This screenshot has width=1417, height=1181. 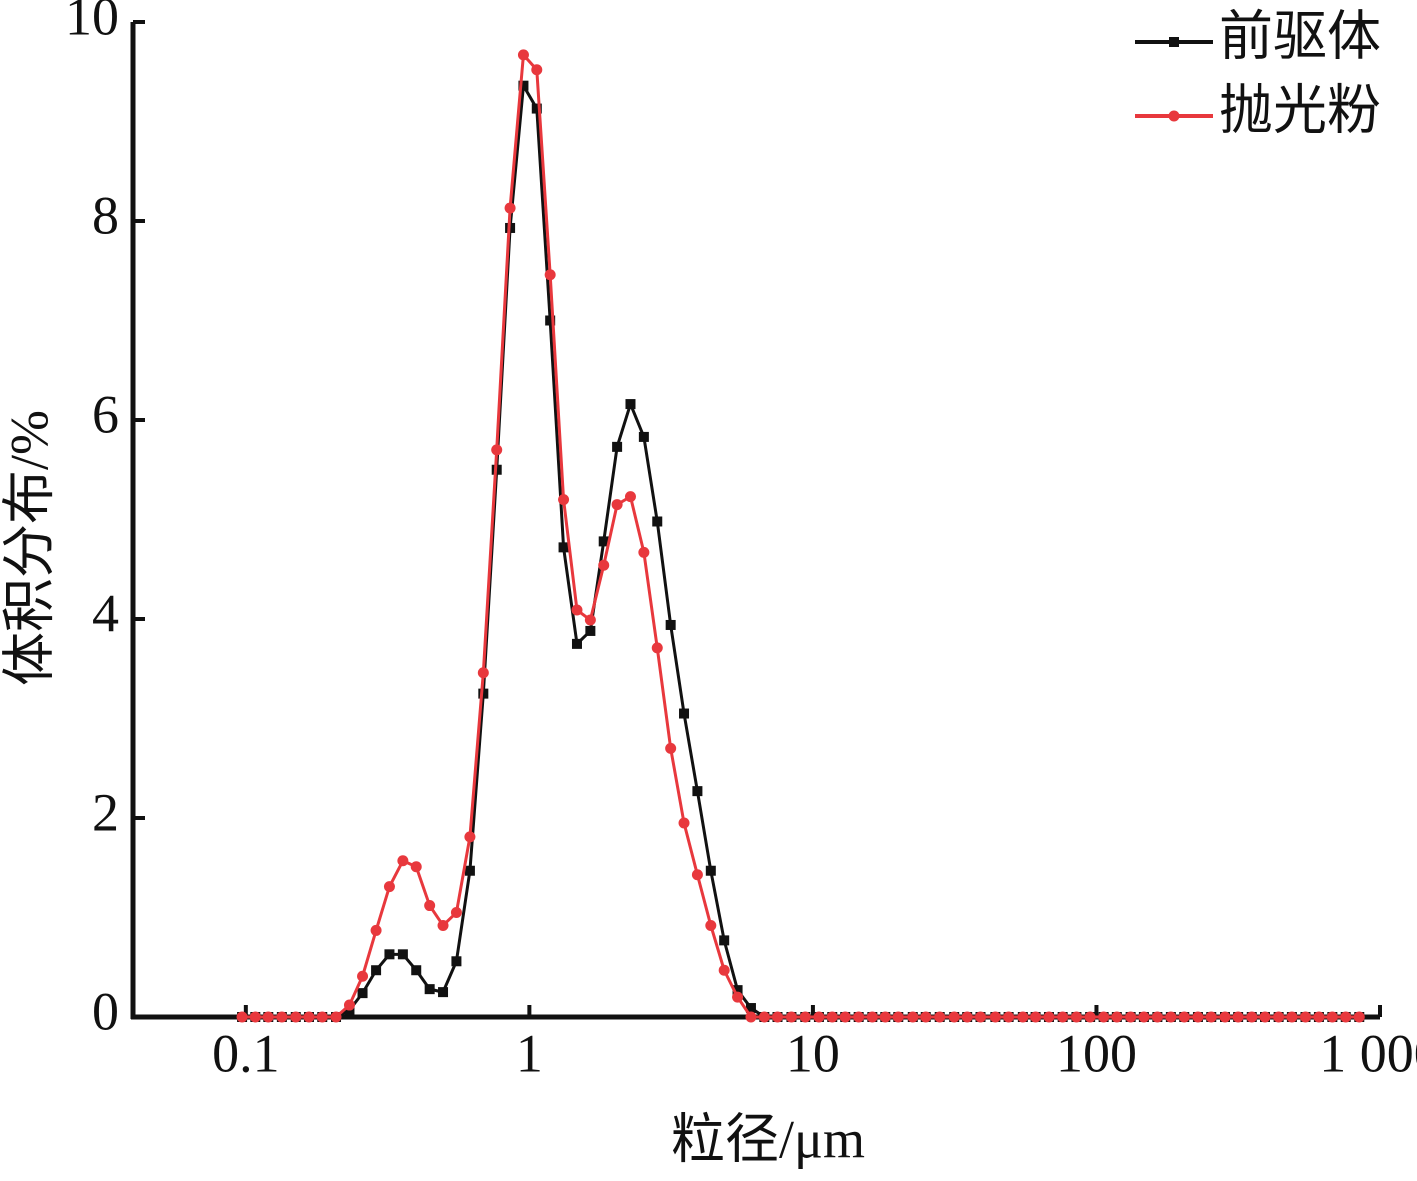 I want to click on legend-label: 前驱体, so click(x=1300, y=36).